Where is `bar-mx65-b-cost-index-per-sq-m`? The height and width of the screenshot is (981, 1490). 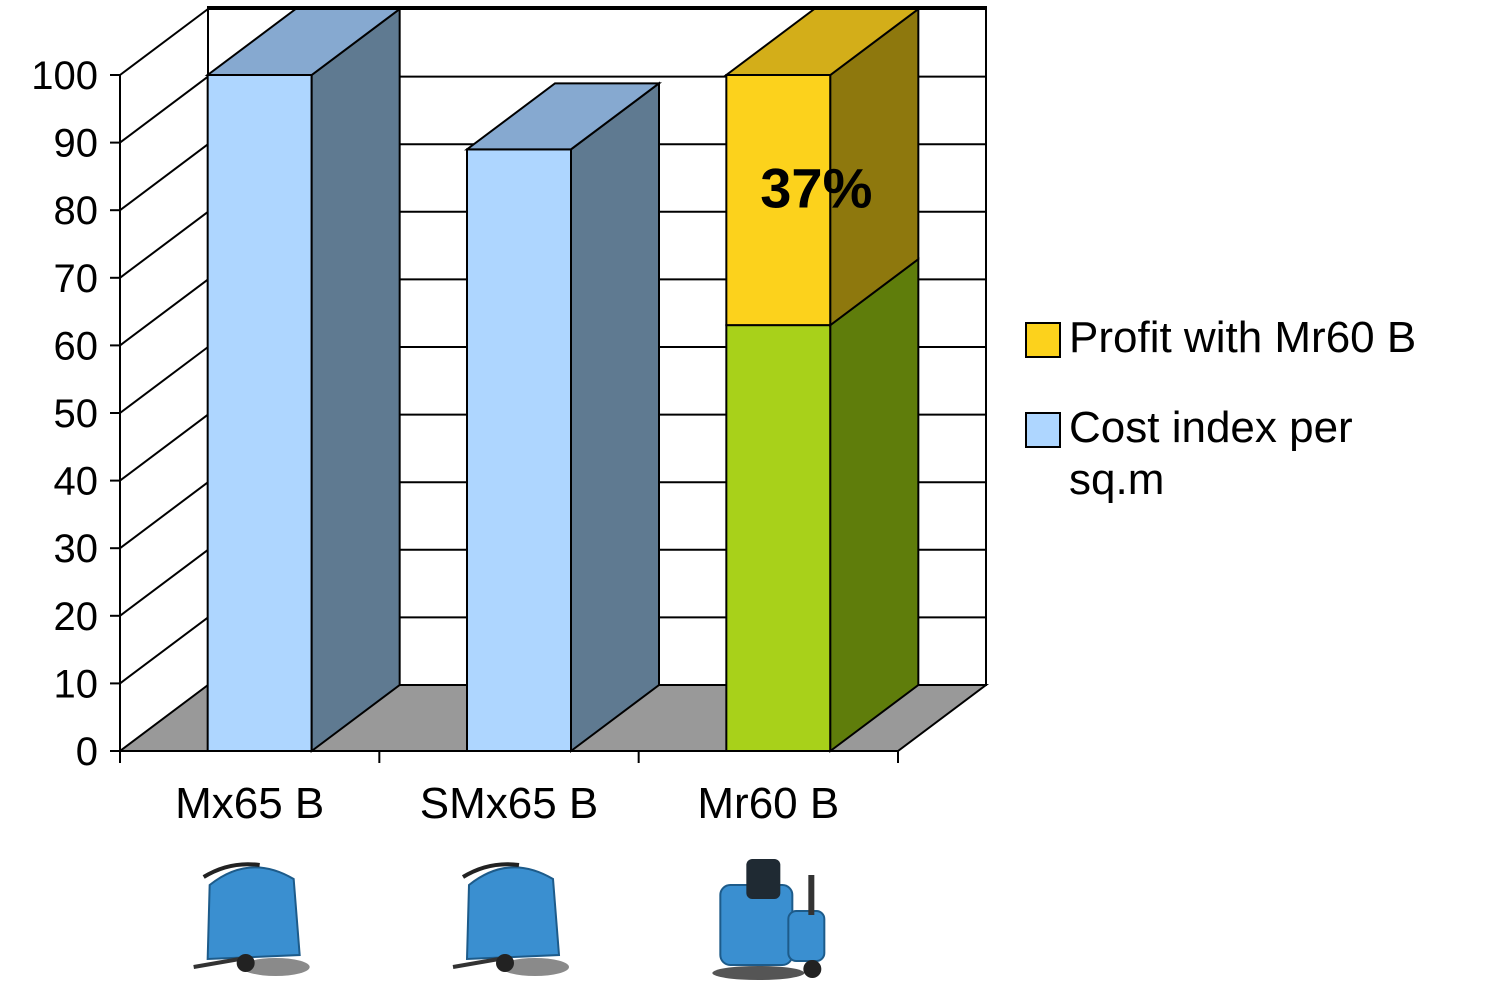 bar-mx65-b-cost-index-per-sq-m is located at coordinates (303, 380).